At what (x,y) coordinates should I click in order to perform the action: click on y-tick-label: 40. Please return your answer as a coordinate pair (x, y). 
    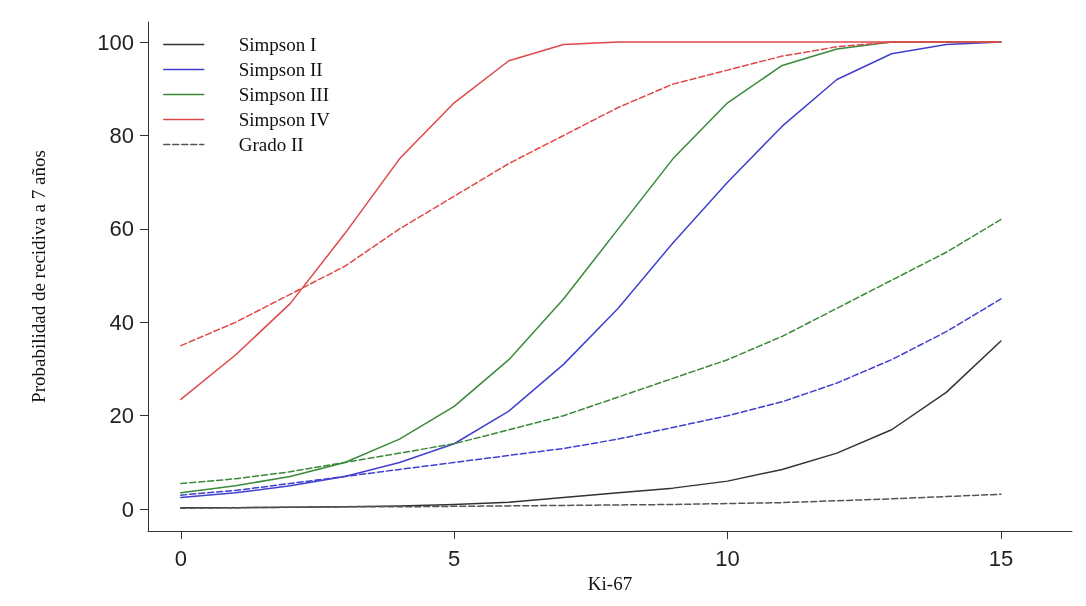
    Looking at the image, I should click on (121, 322).